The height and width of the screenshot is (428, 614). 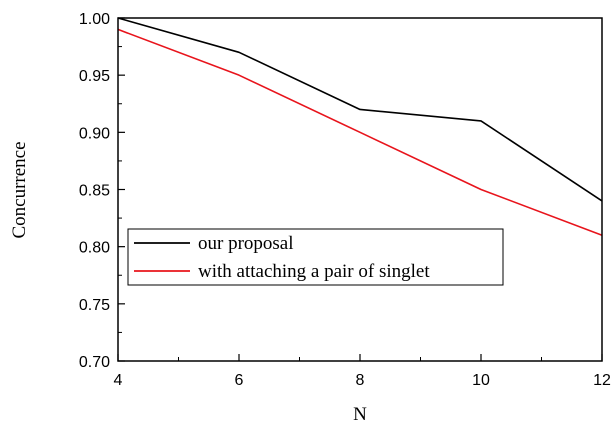 What do you see at coordinates (94, 133) in the screenshot?
I see `y-tick-label-4: 0.90` at bounding box center [94, 133].